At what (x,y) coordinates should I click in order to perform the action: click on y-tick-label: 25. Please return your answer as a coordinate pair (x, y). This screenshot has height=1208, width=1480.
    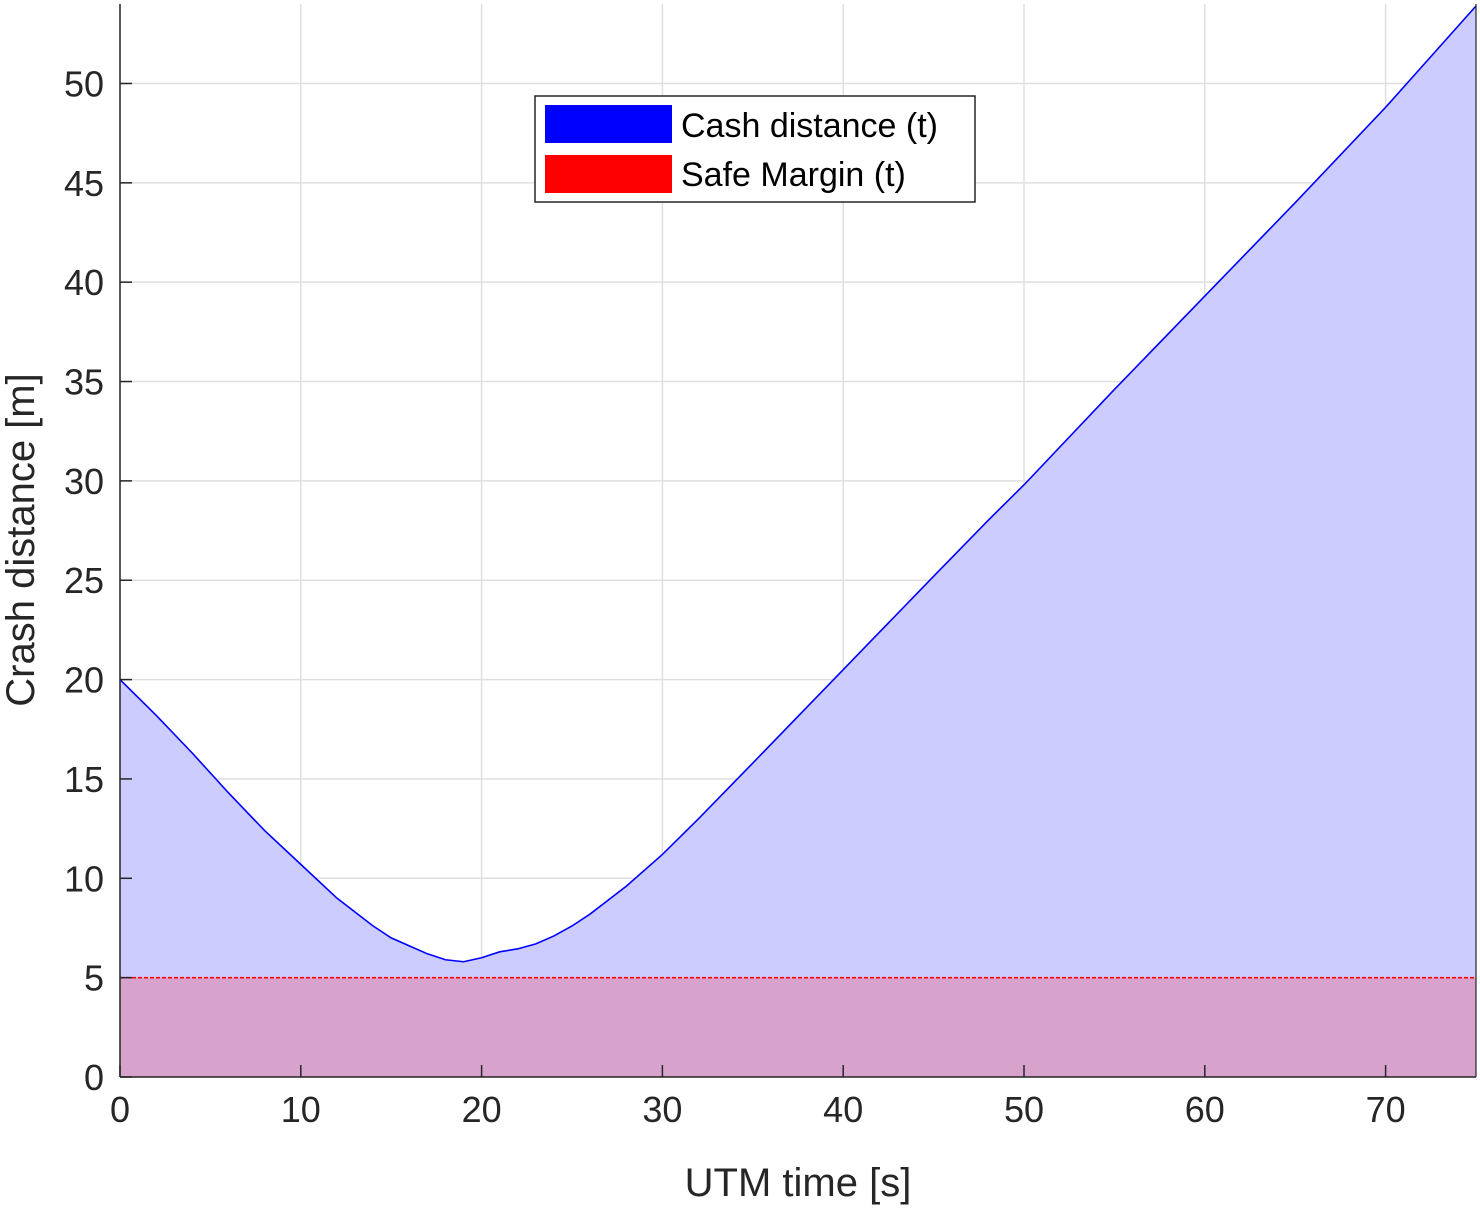
    Looking at the image, I should click on (84, 580).